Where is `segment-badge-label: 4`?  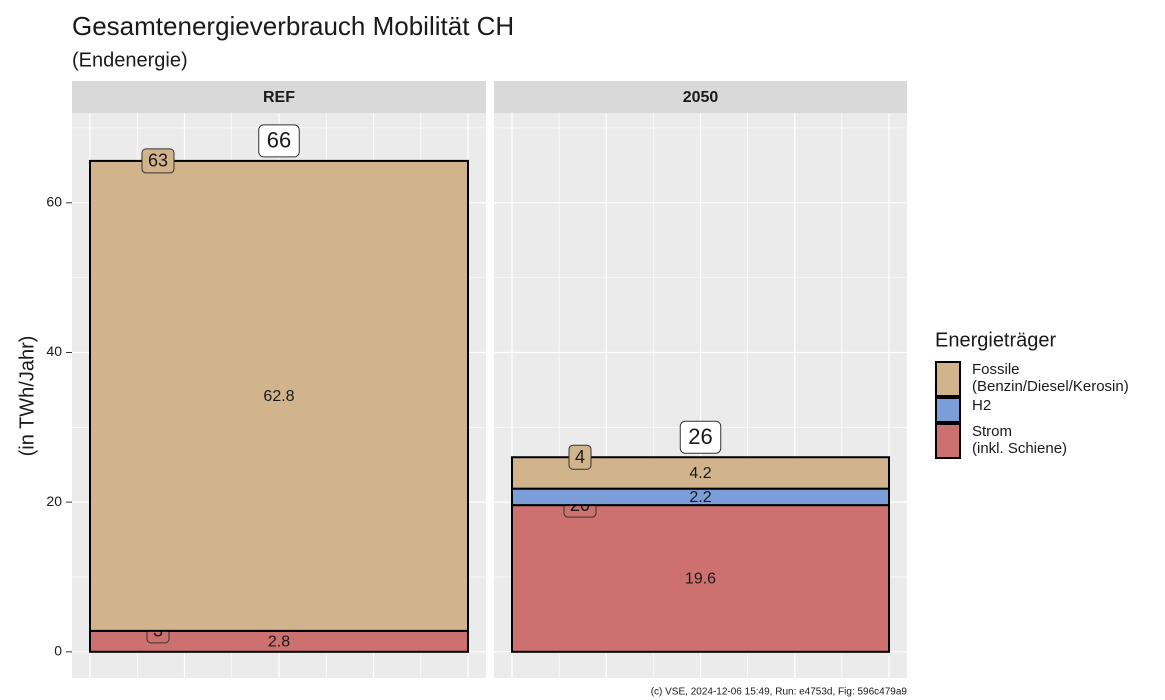
segment-badge-label: 4 is located at coordinates (580, 457).